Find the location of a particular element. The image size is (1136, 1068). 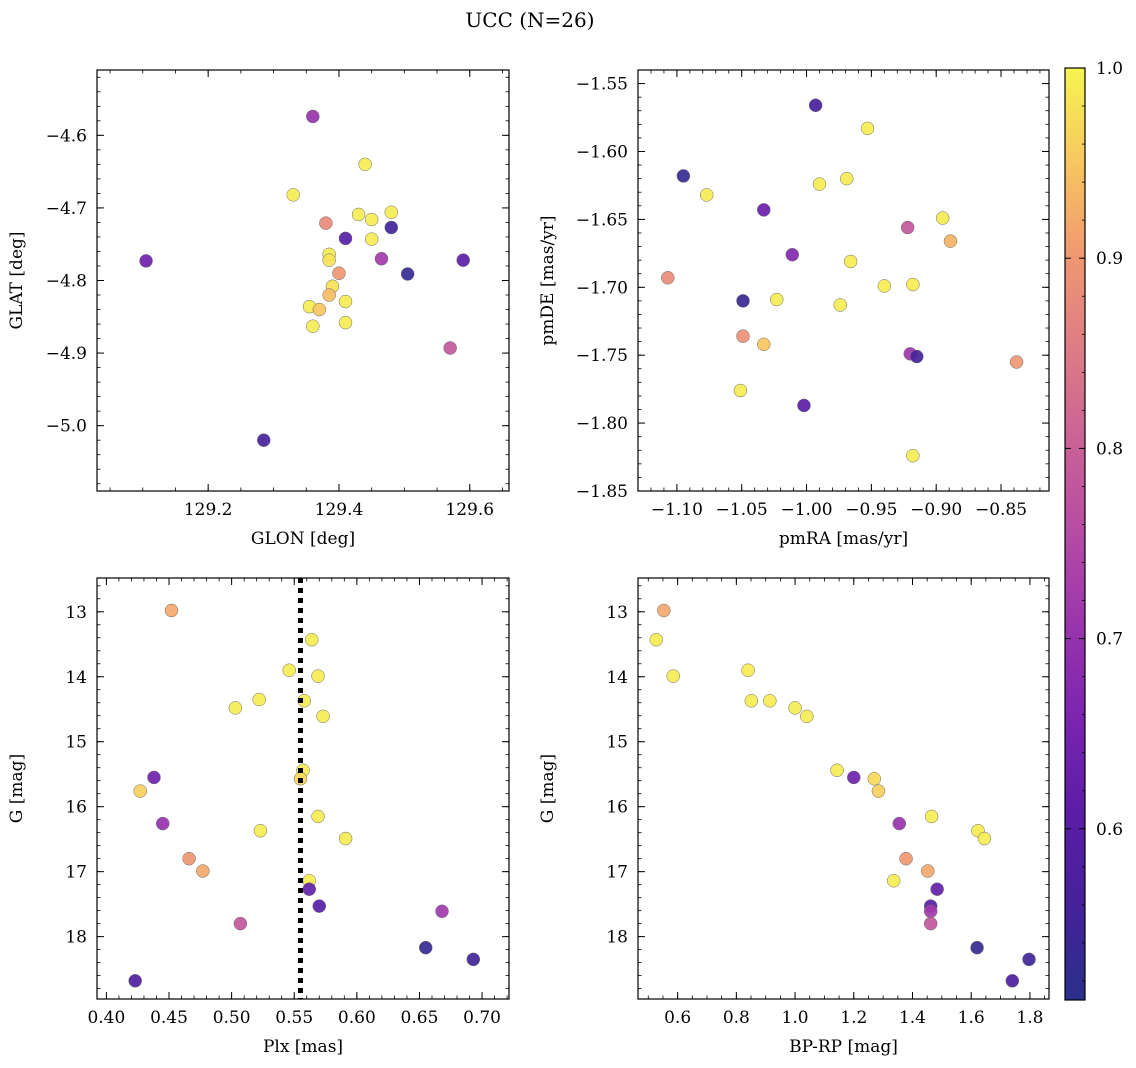

x-tick-label: 129.4 is located at coordinates (339, 510).